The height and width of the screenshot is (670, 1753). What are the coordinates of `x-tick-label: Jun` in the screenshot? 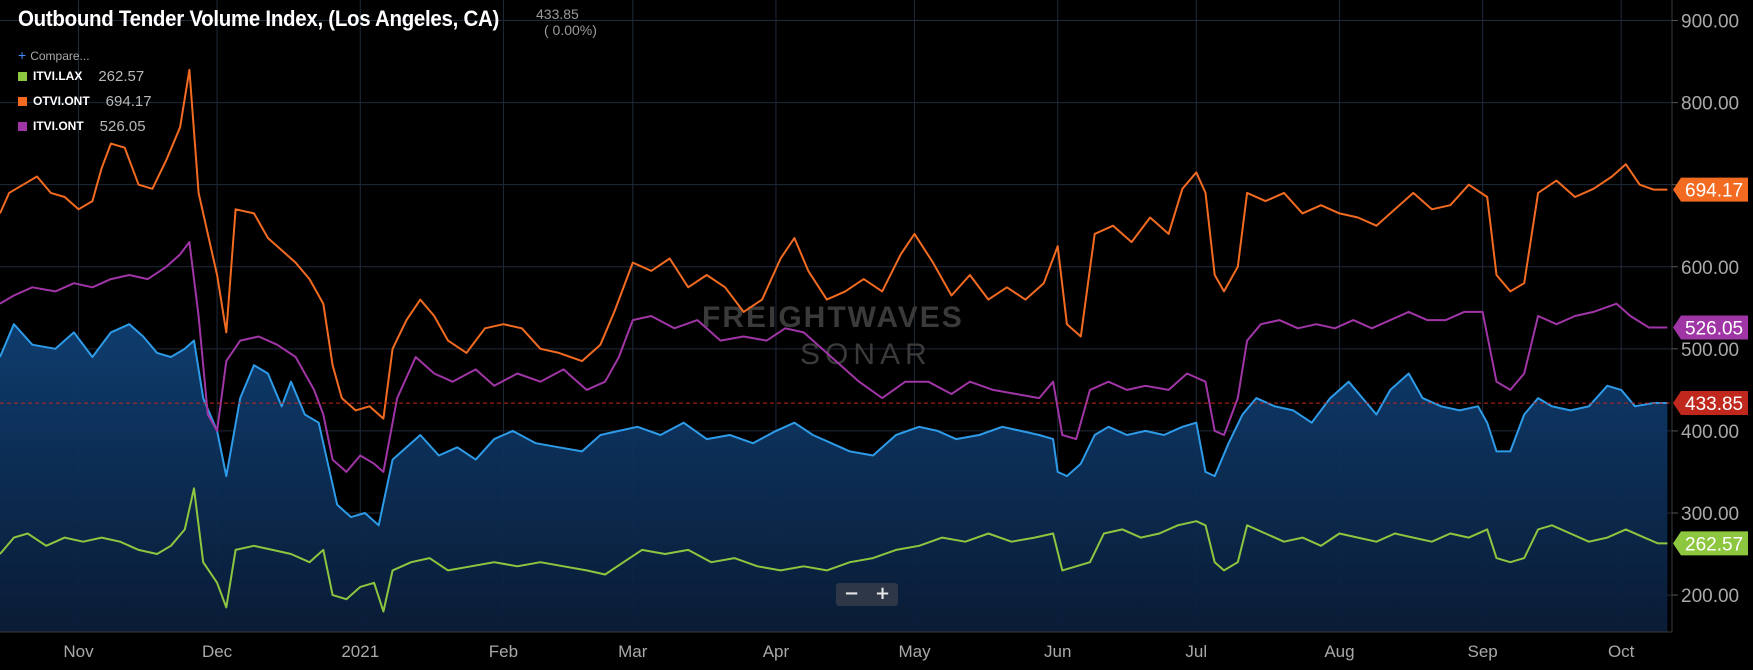 It's located at (1057, 651).